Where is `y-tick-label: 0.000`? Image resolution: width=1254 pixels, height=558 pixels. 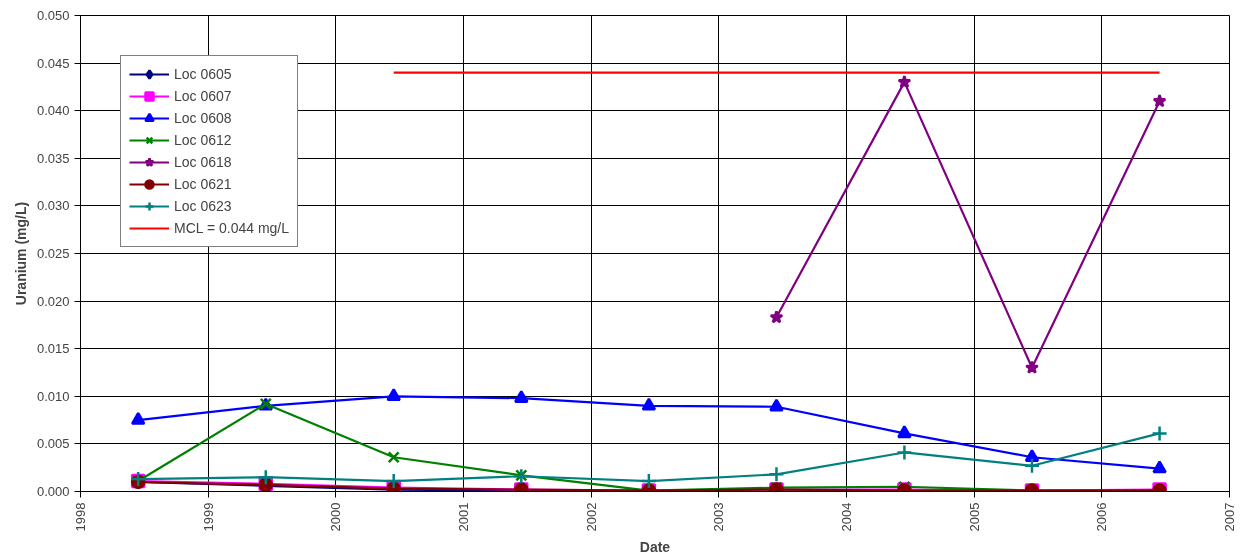 y-tick-label: 0.000 is located at coordinates (53, 491).